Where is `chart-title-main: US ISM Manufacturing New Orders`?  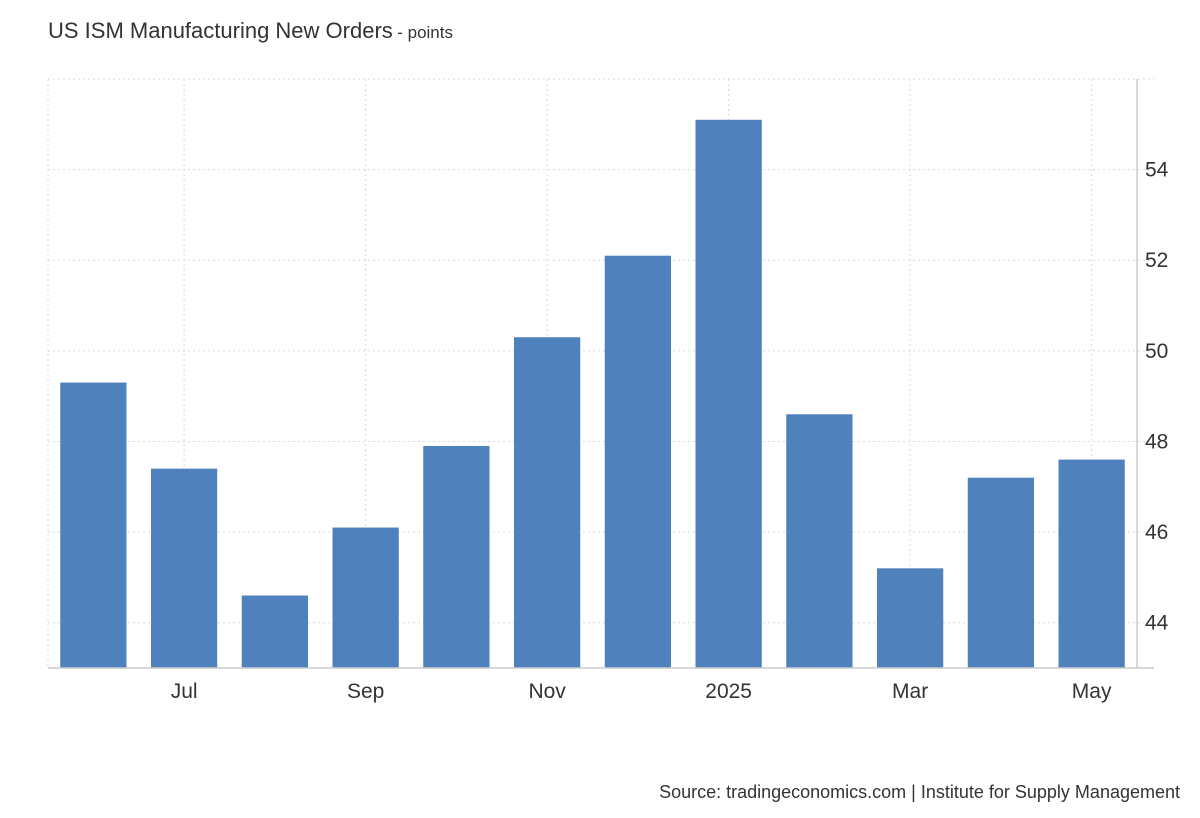 chart-title-main: US ISM Manufacturing New Orders is located at coordinates (220, 30).